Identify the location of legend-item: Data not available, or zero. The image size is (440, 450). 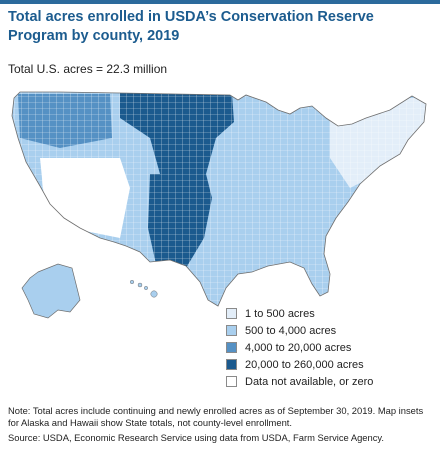
(326, 381).